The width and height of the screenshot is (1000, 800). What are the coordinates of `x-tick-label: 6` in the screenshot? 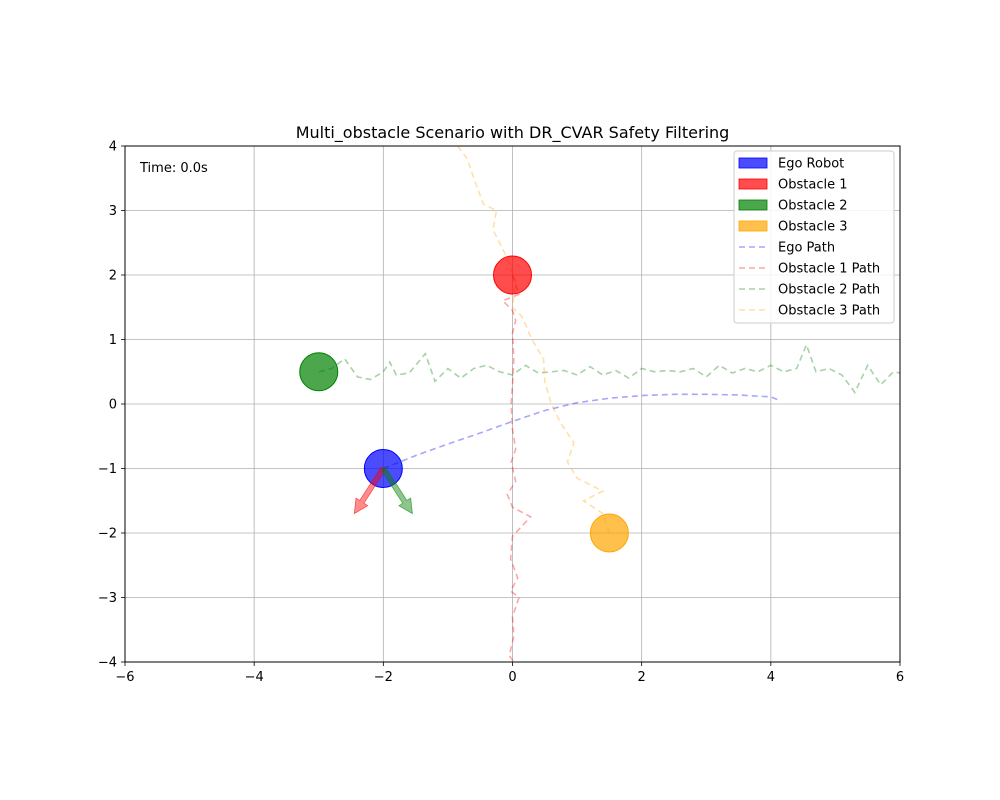 It's located at (900, 677).